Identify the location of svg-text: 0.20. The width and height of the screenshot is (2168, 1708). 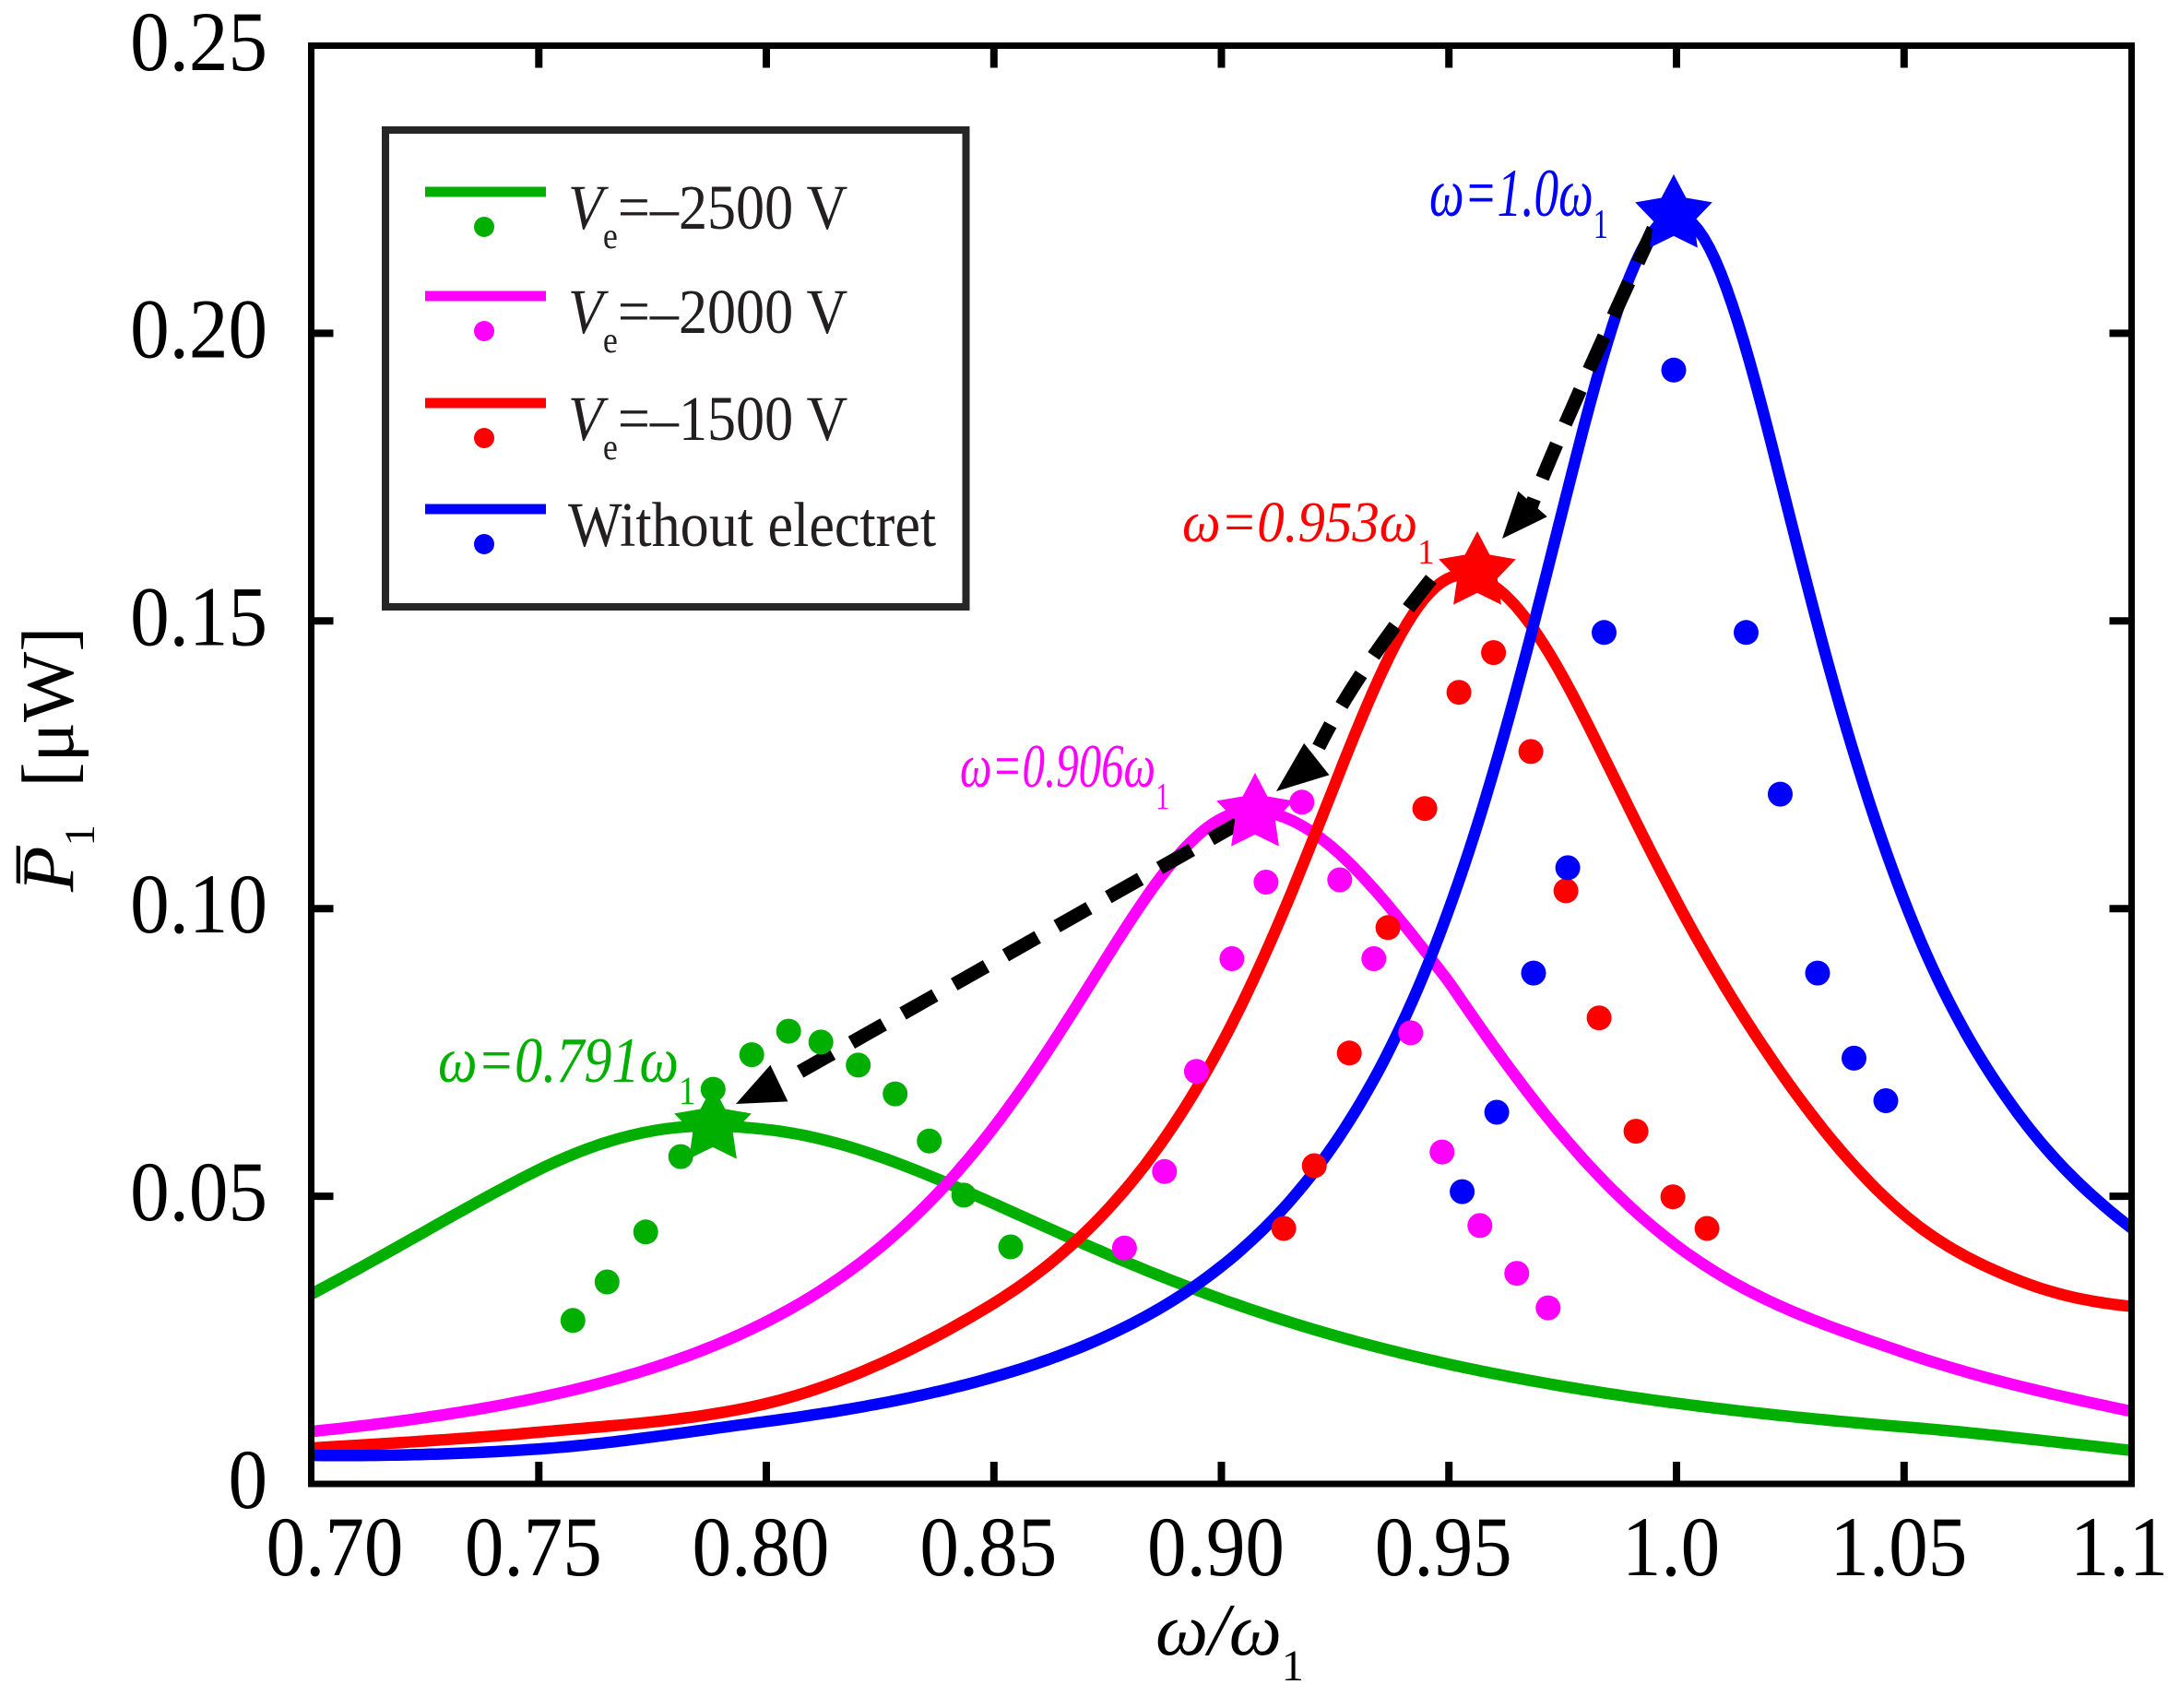
(199, 329).